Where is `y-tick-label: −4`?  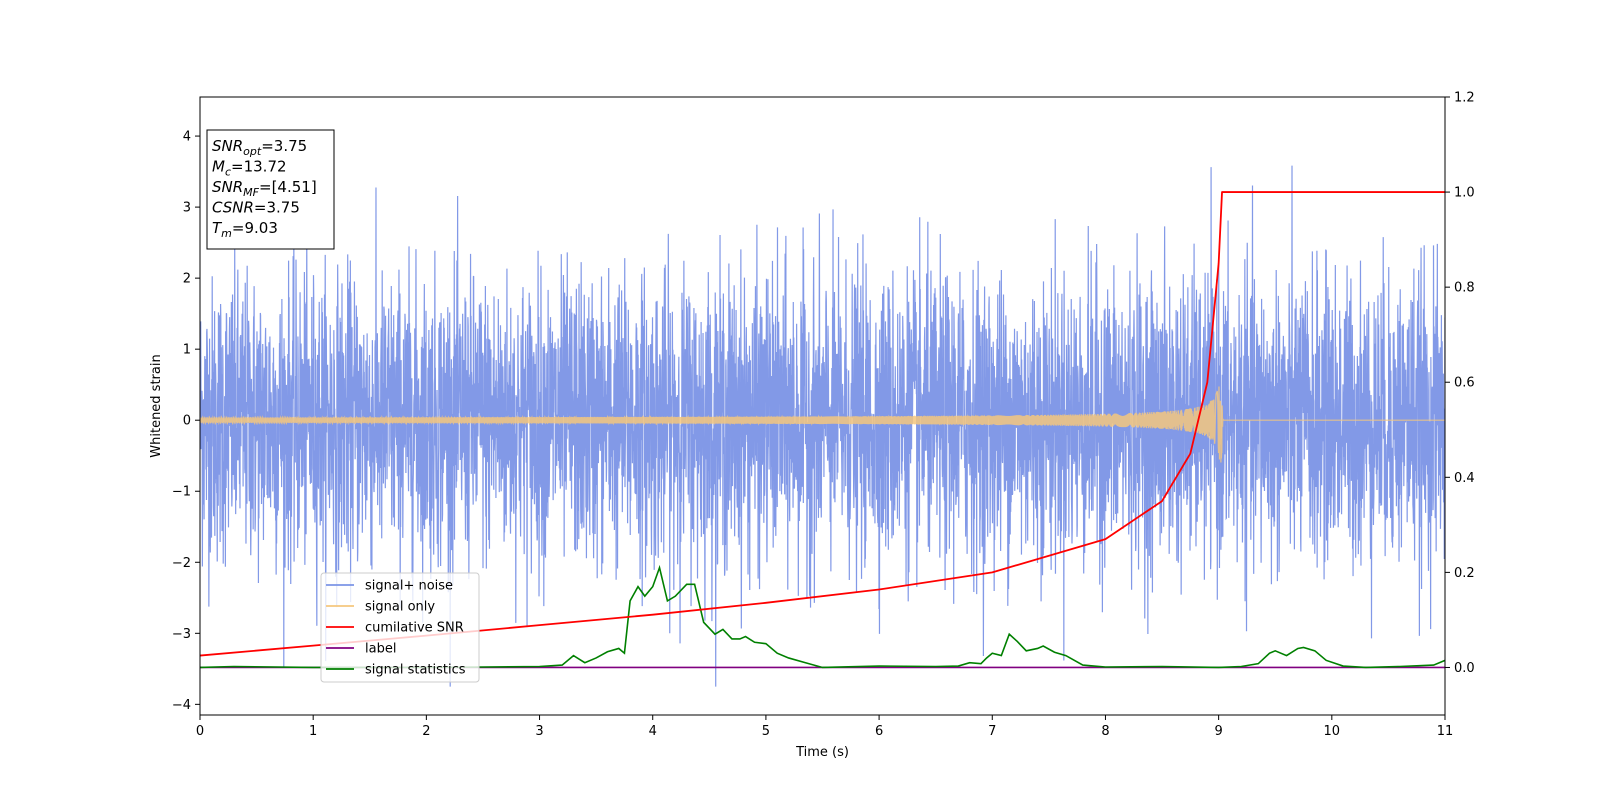
y-tick-label: −4 is located at coordinates (181, 705).